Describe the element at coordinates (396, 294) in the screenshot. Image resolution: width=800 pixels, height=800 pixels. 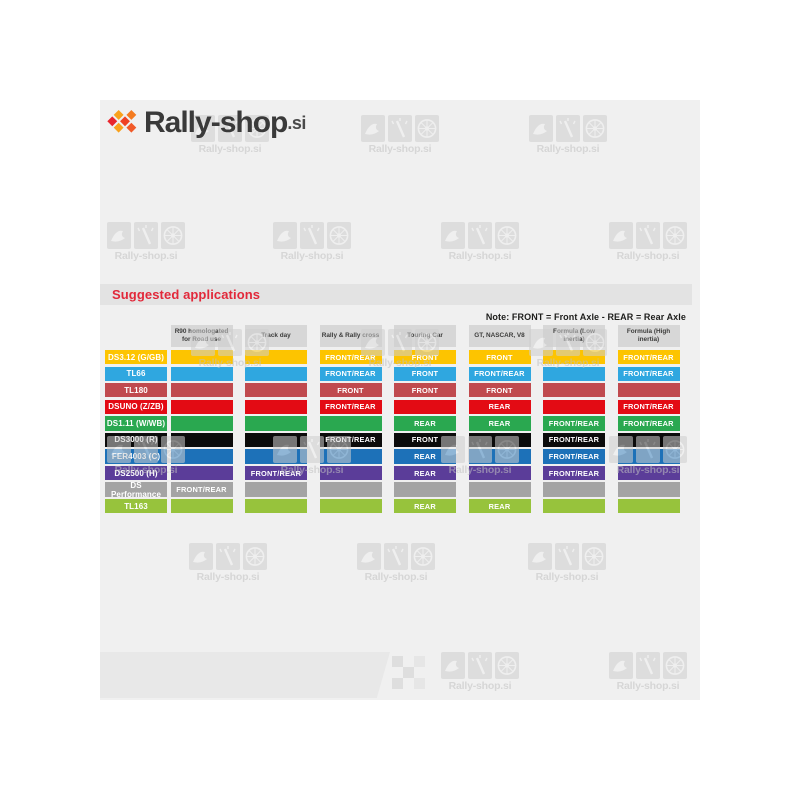
I see `section-title-bar: Suggested applications` at that location.